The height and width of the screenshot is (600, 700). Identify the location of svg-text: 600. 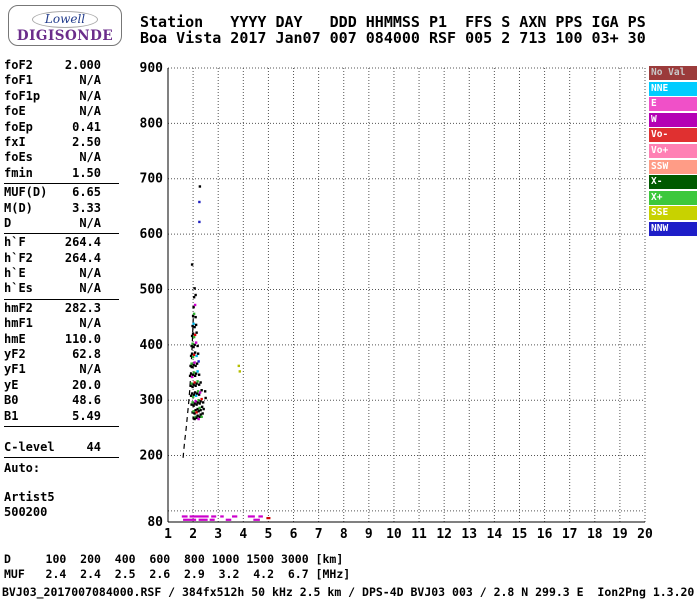
(152, 234).